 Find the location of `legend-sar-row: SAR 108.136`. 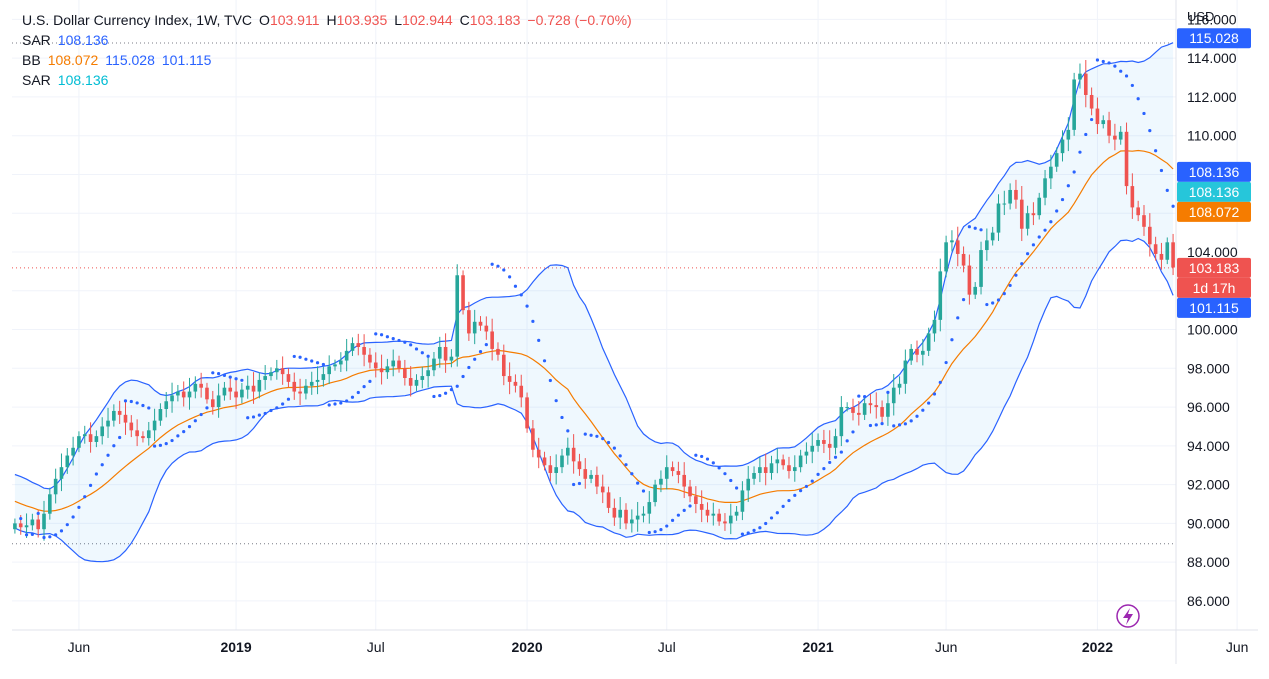

legend-sar-row: SAR 108.136 is located at coordinates (65, 40).